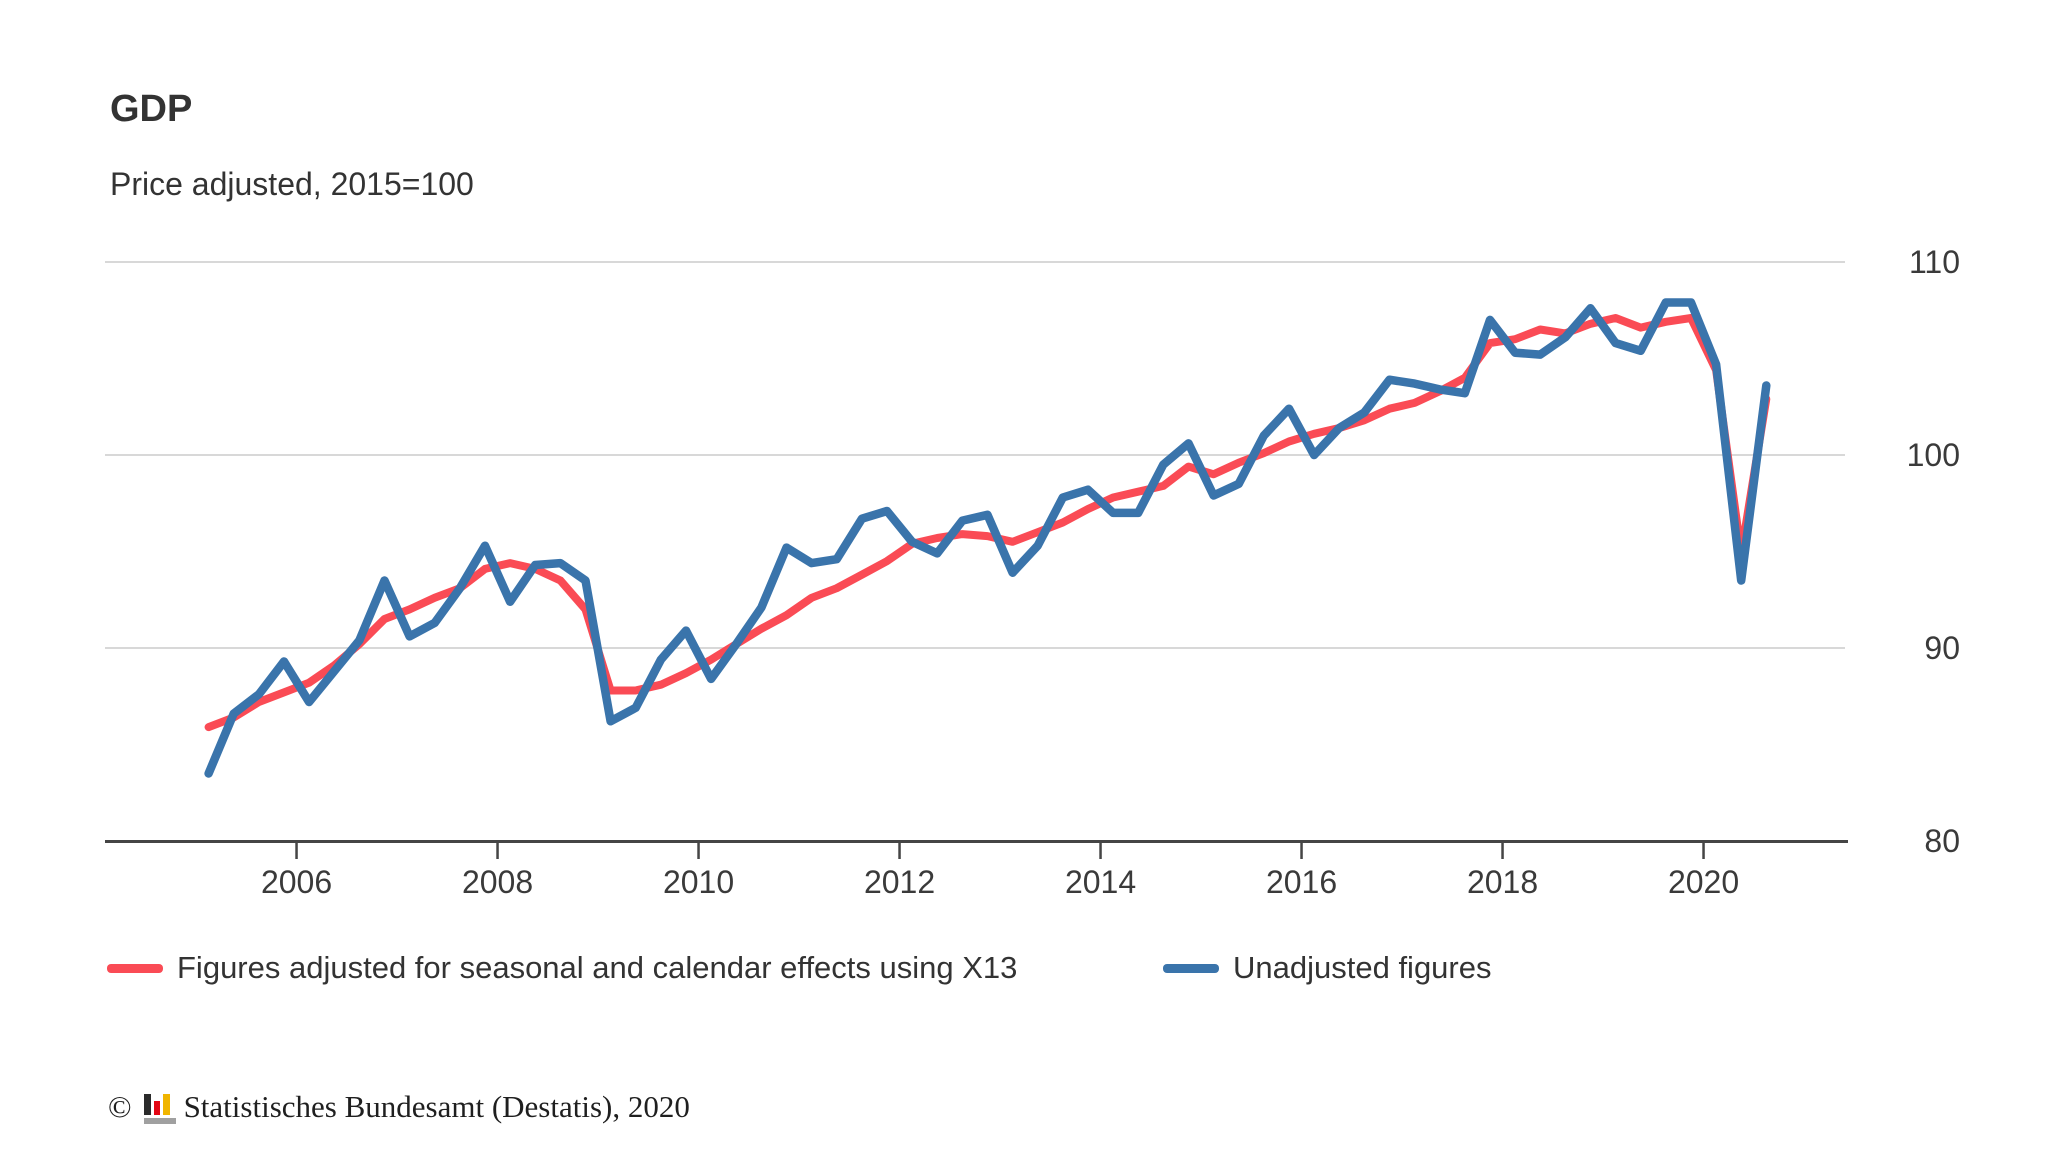  Describe the element at coordinates (151, 109) in the screenshot. I see `page-title: GDP` at that location.